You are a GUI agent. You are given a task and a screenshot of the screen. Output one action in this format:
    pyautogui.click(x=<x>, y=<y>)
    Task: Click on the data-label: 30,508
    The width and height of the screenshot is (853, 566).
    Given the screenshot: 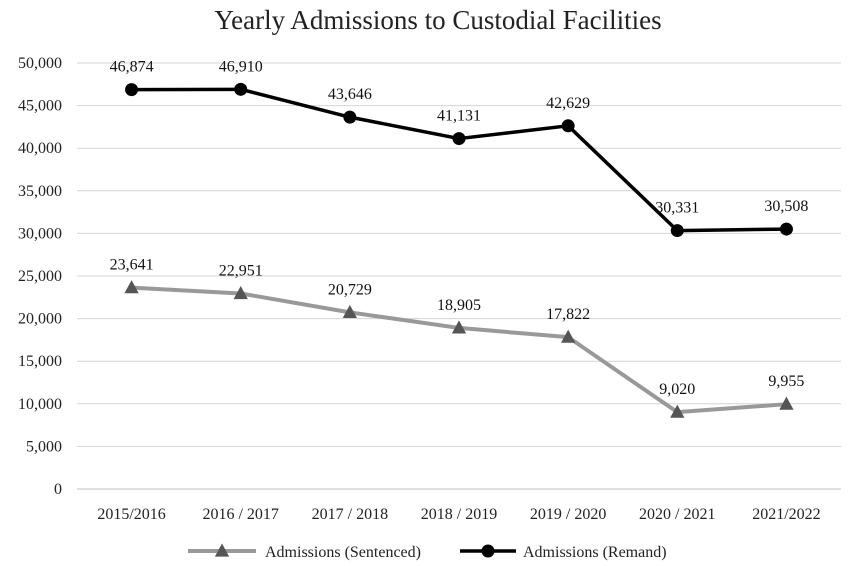 What is the action you would take?
    pyautogui.click(x=786, y=206)
    